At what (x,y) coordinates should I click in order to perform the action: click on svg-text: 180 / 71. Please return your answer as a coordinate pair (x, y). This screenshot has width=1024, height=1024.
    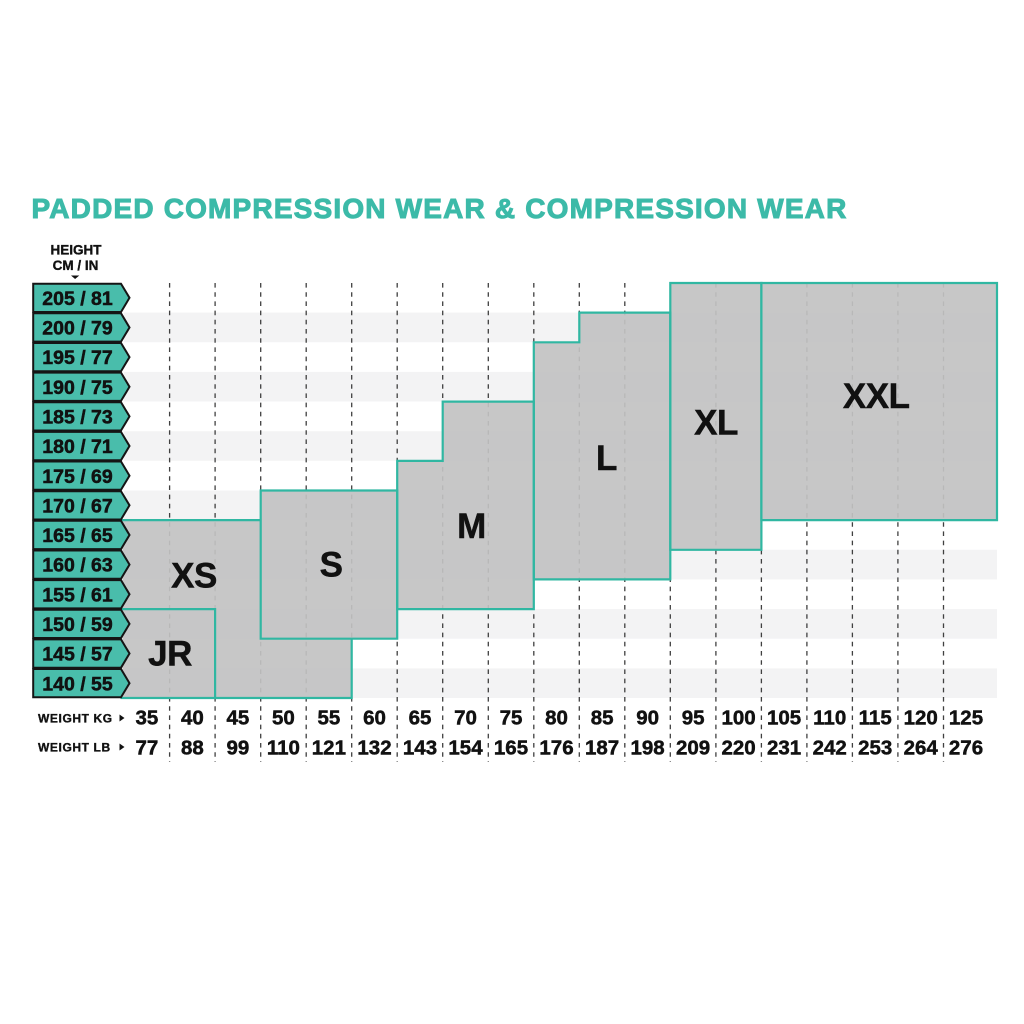
    Looking at the image, I should click on (77, 447).